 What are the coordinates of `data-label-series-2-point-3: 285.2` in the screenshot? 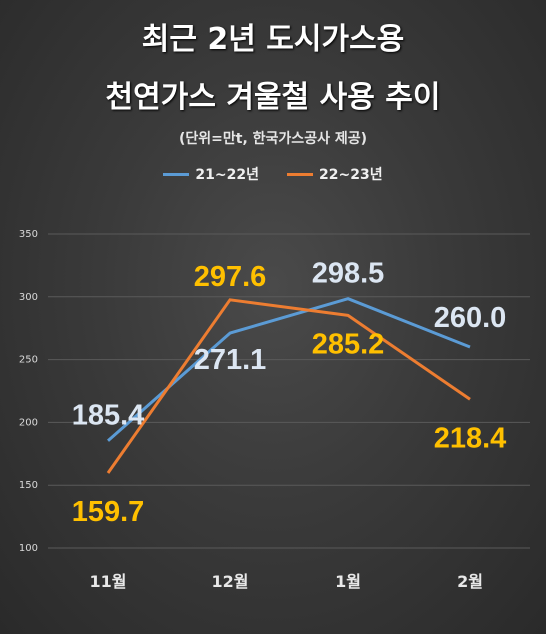 It's located at (348, 344).